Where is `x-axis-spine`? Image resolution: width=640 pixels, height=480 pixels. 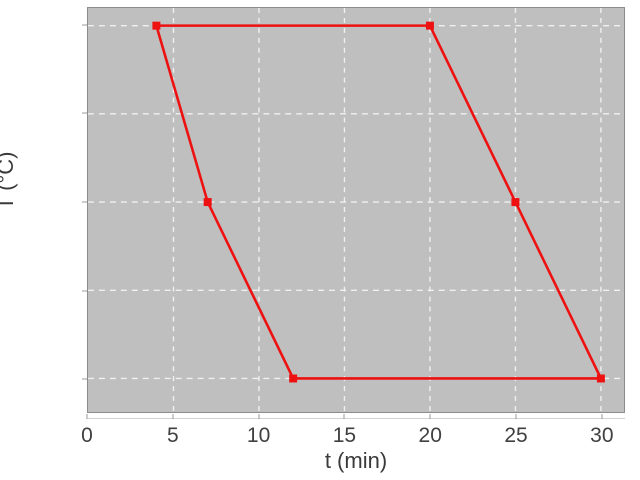
x-axis-spine is located at coordinates (356, 418).